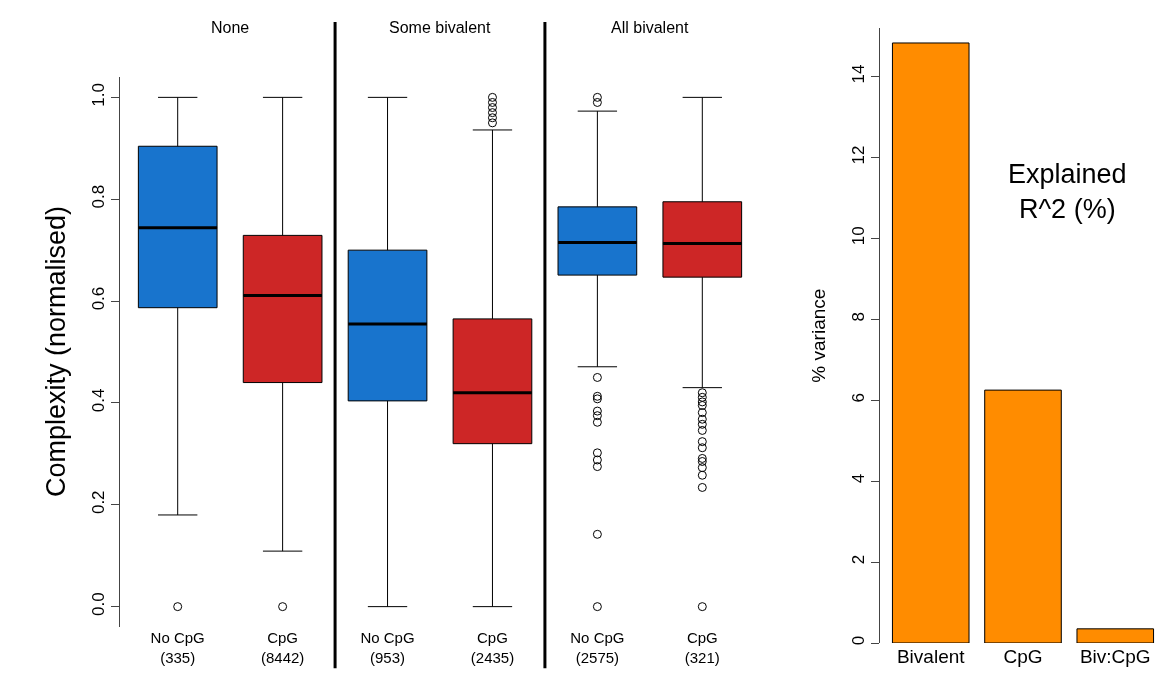 Image resolution: width=1166 pixels, height=687 pixels. Describe the element at coordinates (99, 196) in the screenshot. I see `y-tick-label: 0.8` at that location.